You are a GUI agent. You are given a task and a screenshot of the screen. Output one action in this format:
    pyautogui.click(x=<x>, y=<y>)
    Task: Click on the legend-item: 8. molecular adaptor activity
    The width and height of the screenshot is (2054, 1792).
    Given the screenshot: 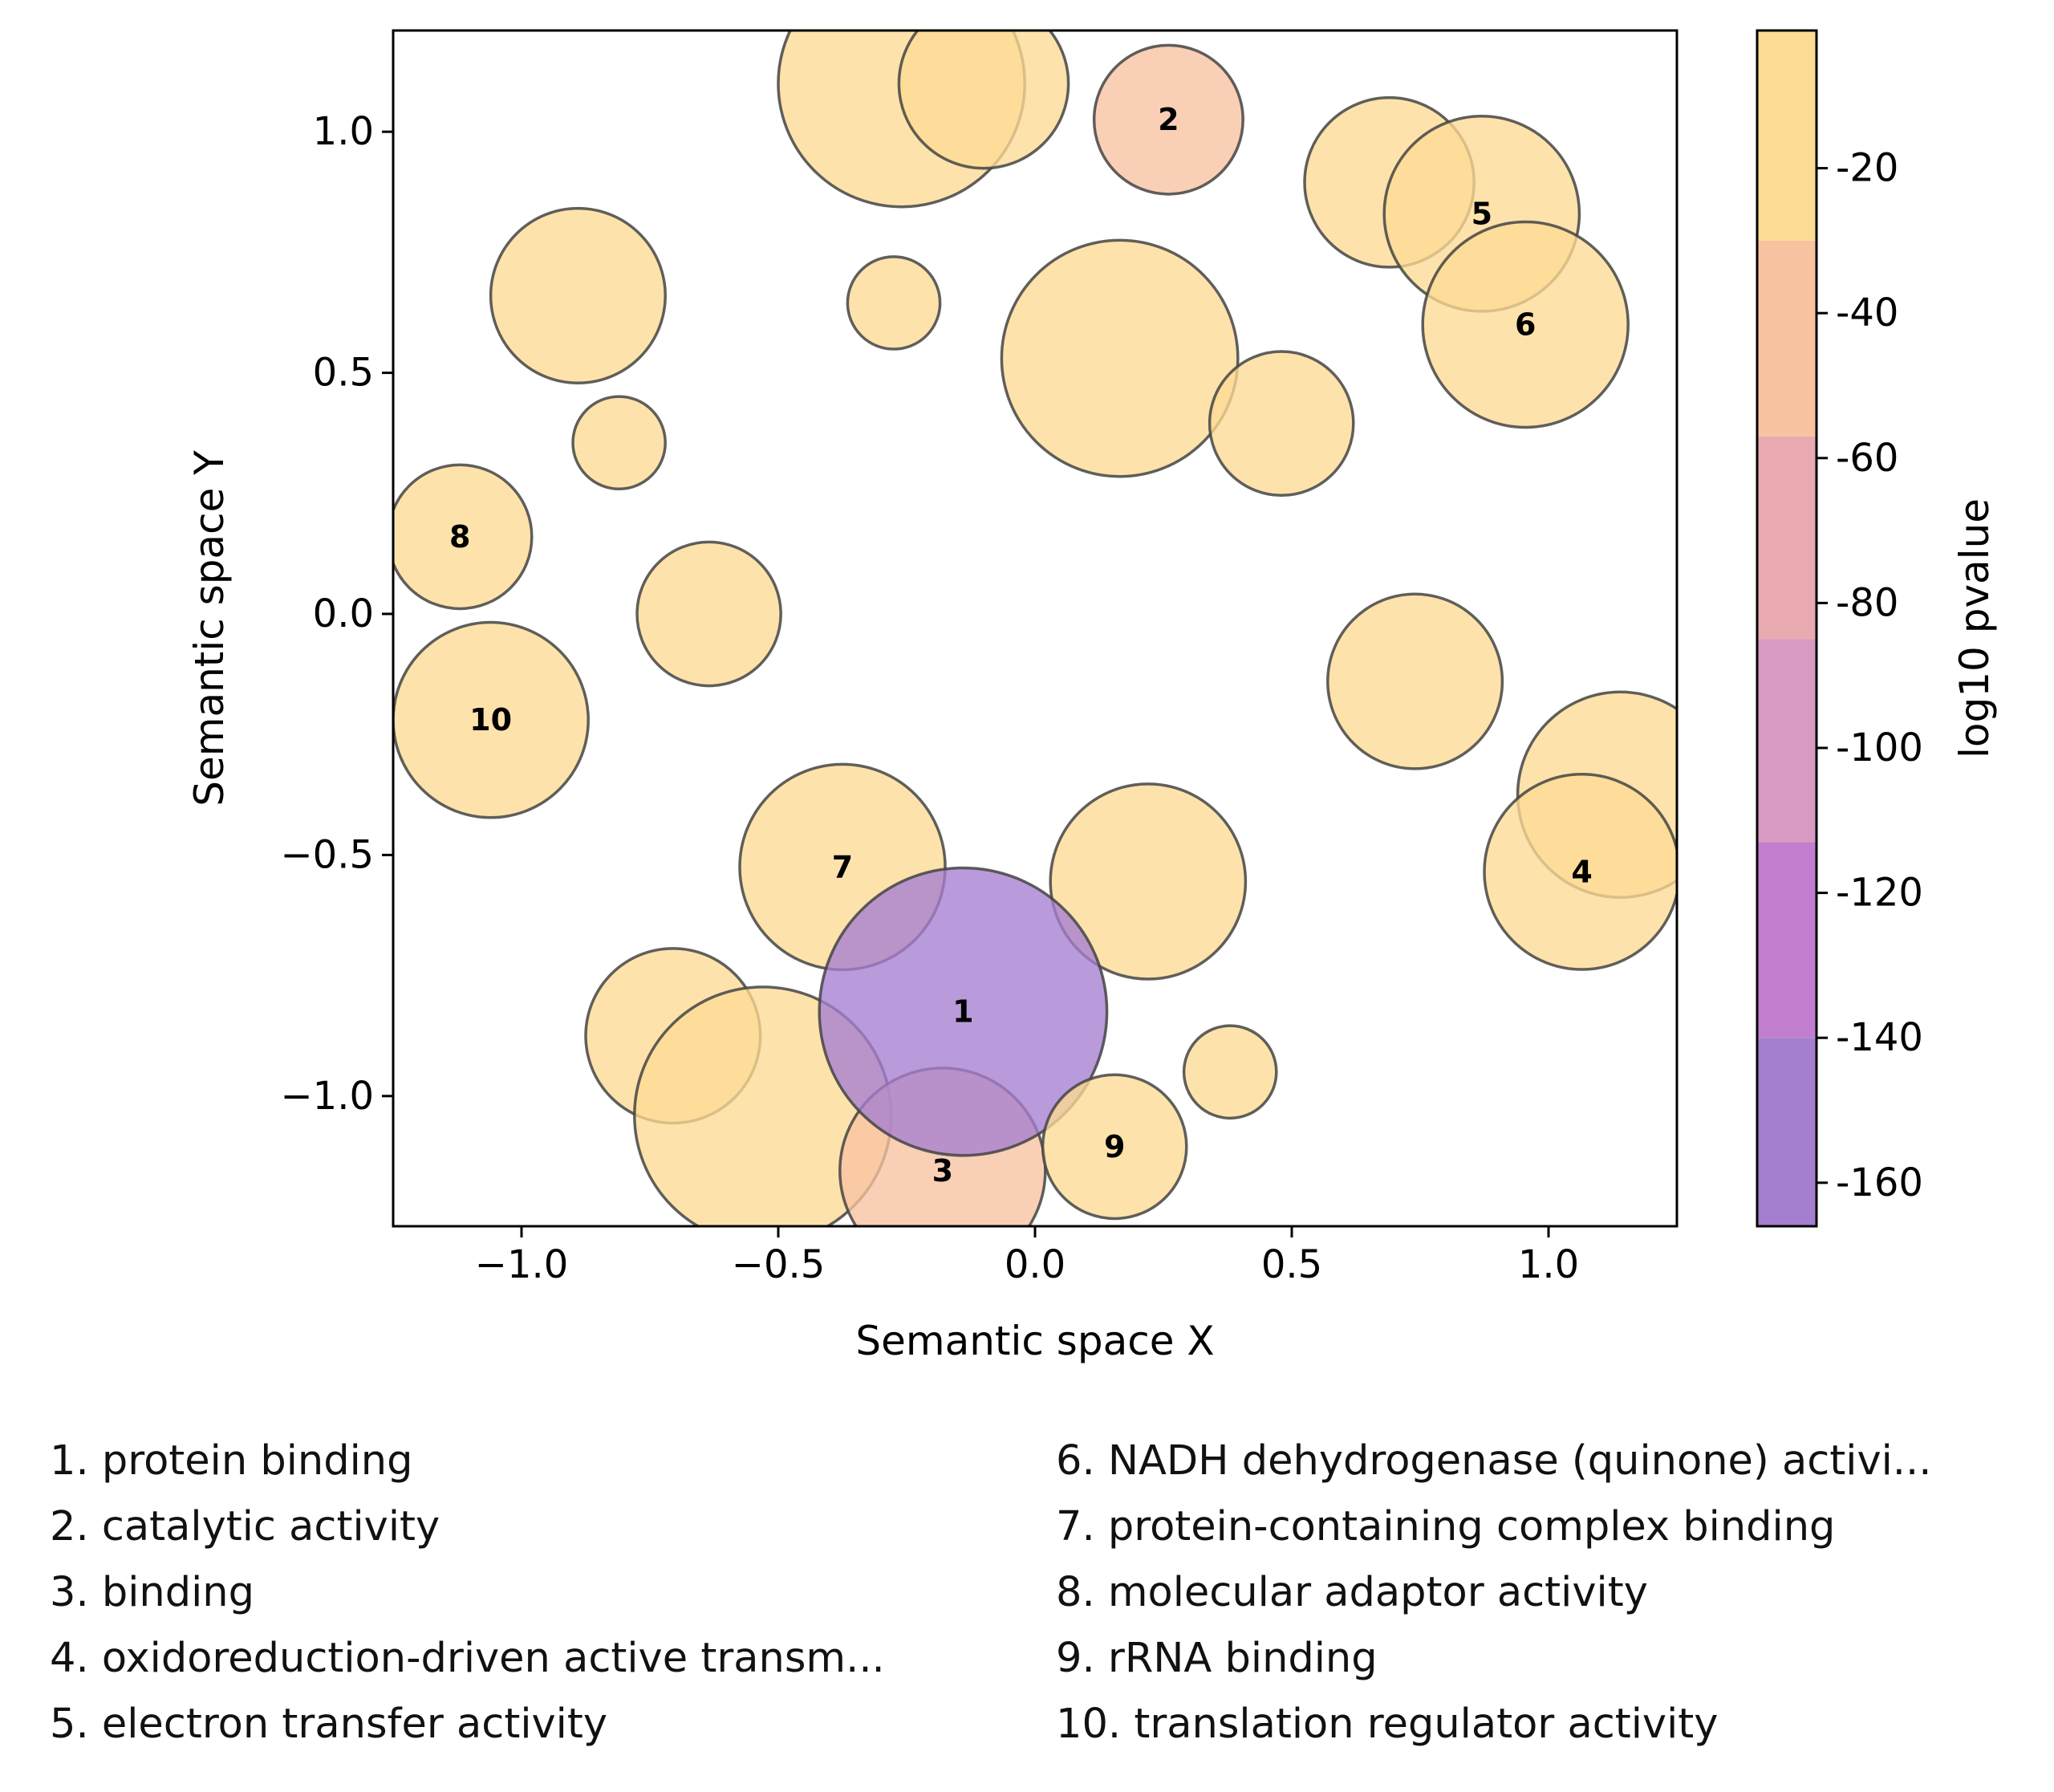 What is the action you would take?
    pyautogui.click(x=1352, y=1592)
    